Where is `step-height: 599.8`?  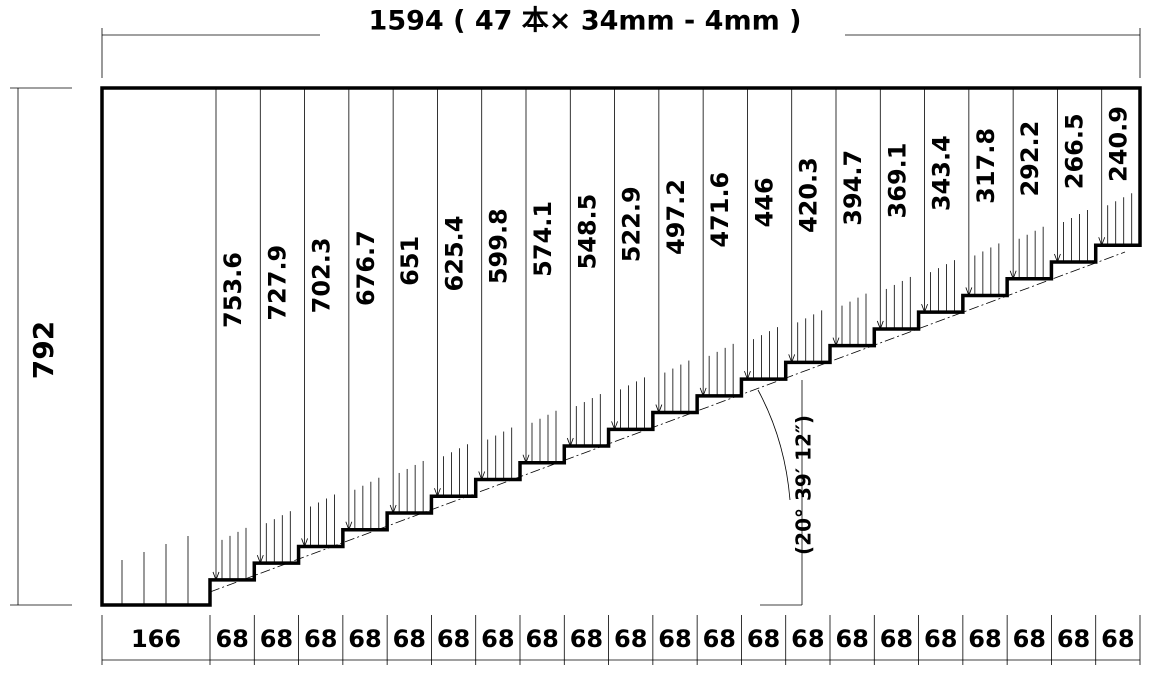
step-height: 599.8 is located at coordinates (499, 246).